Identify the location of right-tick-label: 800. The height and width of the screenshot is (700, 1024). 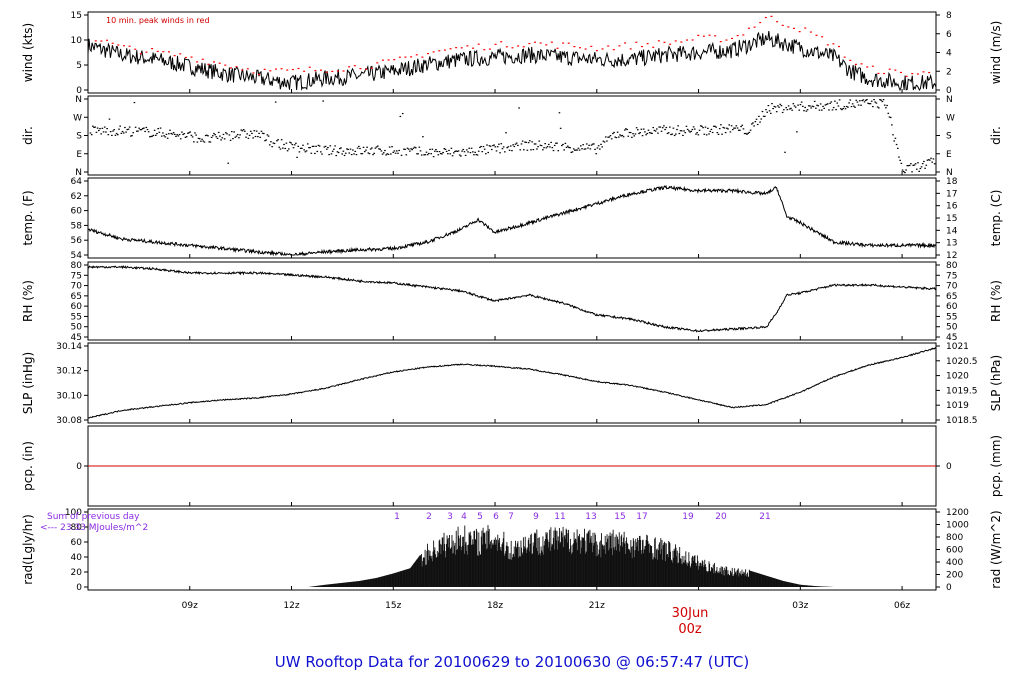
(954, 538).